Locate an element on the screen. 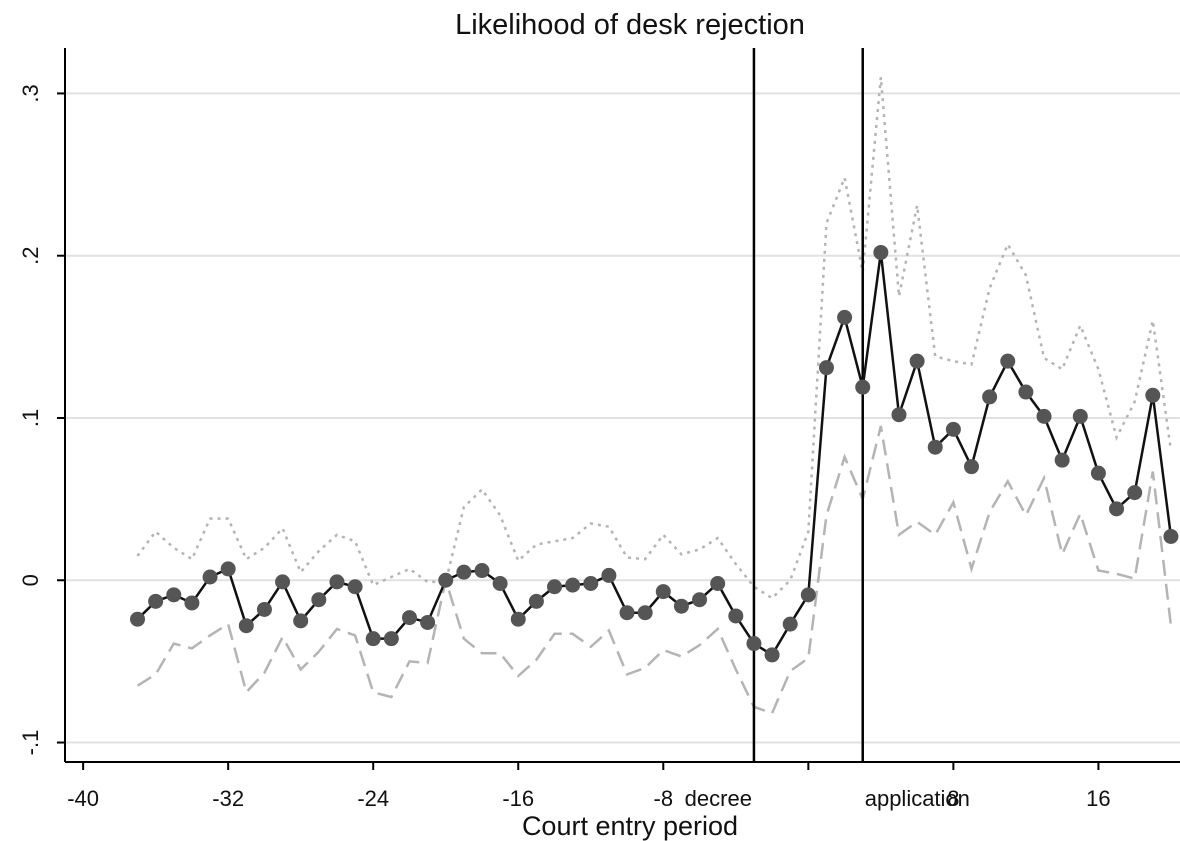 The height and width of the screenshot is (841, 1180). x-tick-label-6: 16 is located at coordinates (1098, 798).